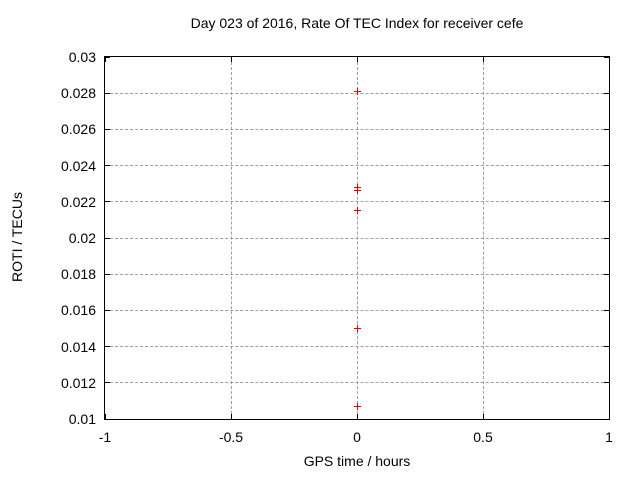  What do you see at coordinates (78, 129) in the screenshot?
I see `y-tick-label: 0.026` at bounding box center [78, 129].